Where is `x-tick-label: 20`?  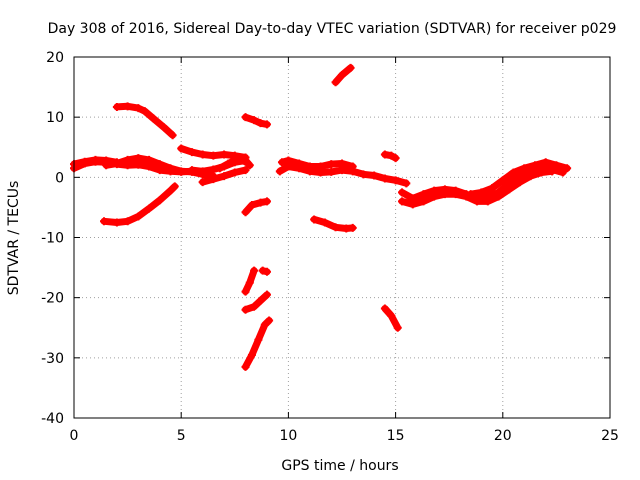
x-tick-label: 20 is located at coordinates (503, 436).